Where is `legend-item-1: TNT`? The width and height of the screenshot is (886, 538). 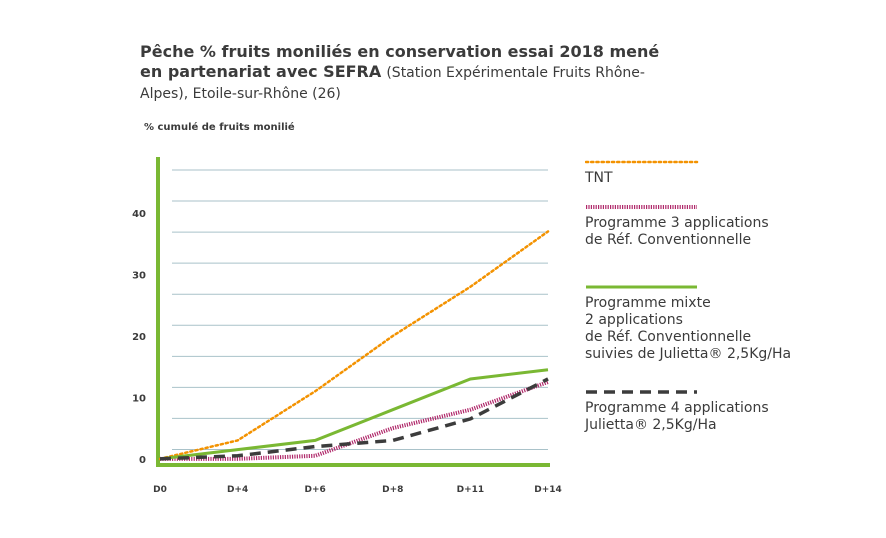 legend-item-1: TNT is located at coordinates (730, 173).